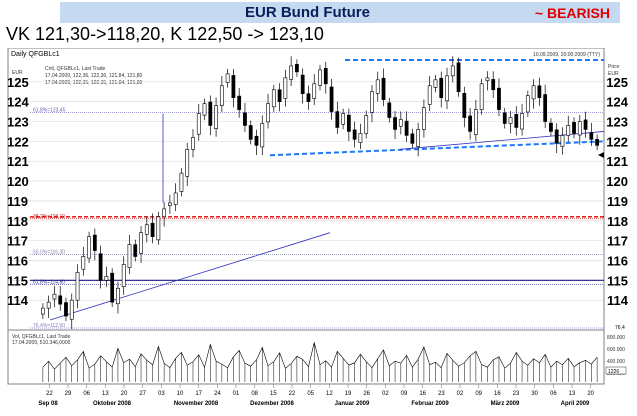 Image resolution: width=637 pixels, height=416 pixels. What do you see at coordinates (18, 181) in the screenshot?
I see `price-tick-left: 120` at bounding box center [18, 181].